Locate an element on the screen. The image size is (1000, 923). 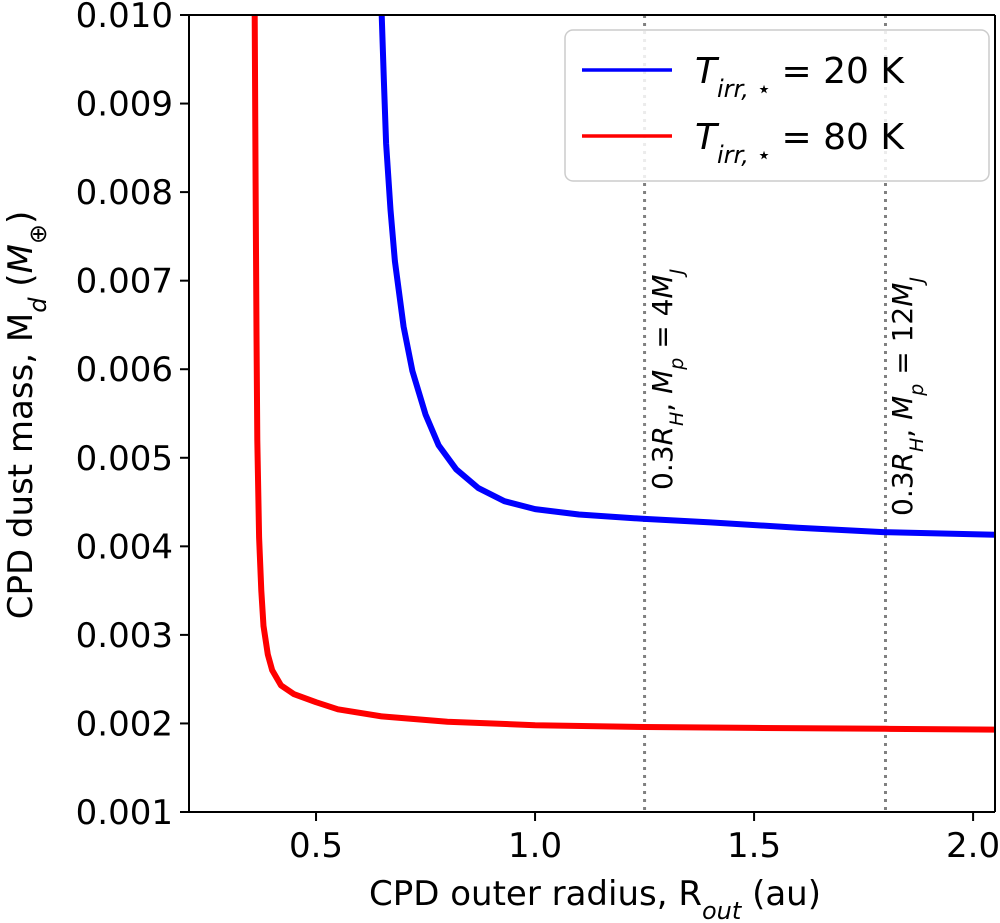
legend: Tirr, ⋆ = 20 K Tirr, ⋆ = 80 K is located at coordinates (777, 105).